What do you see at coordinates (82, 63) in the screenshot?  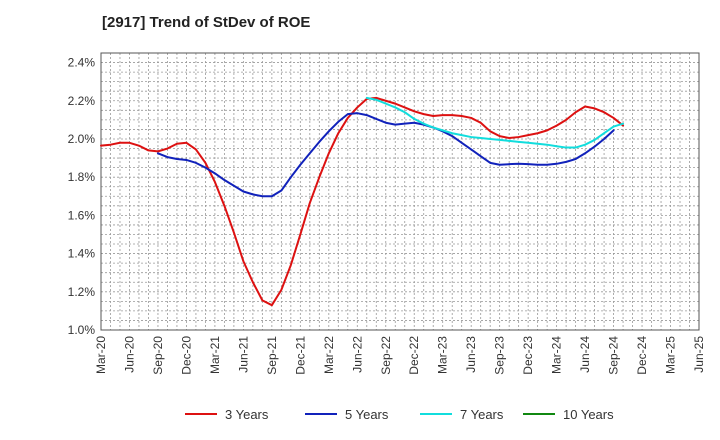 I see `y-tick-label: 2.4%` at bounding box center [82, 63].